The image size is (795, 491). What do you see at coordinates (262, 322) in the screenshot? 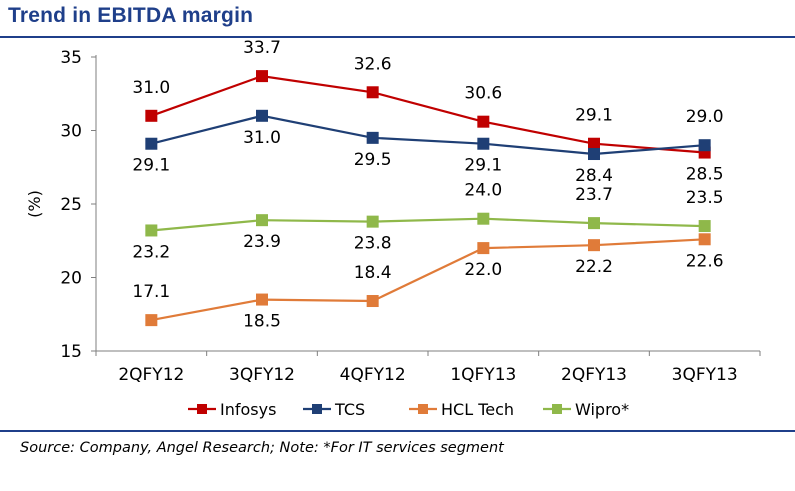
I see `data-label: 18.5` at bounding box center [262, 322].